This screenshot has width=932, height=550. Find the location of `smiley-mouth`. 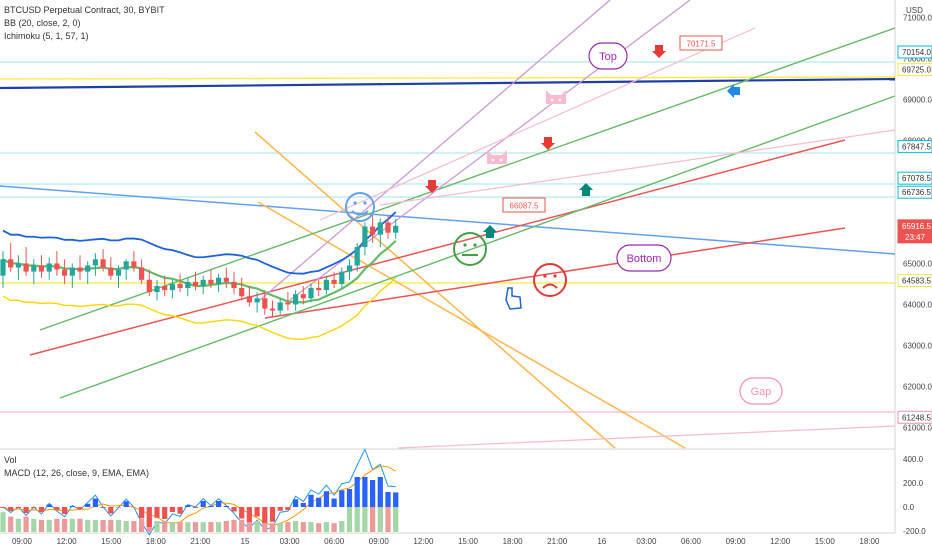

smiley-mouth is located at coordinates (360, 213).